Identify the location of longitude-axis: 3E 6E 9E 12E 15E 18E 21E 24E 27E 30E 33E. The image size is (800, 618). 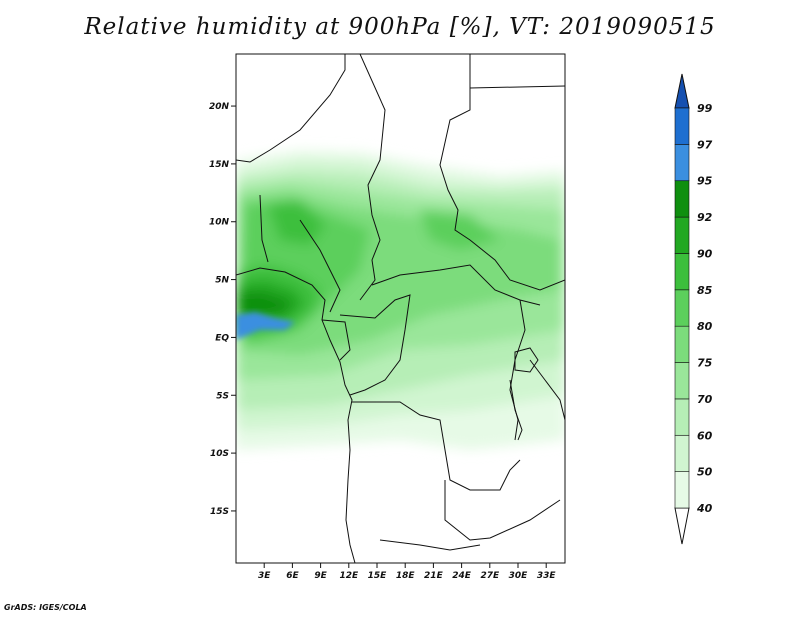
(407, 572).